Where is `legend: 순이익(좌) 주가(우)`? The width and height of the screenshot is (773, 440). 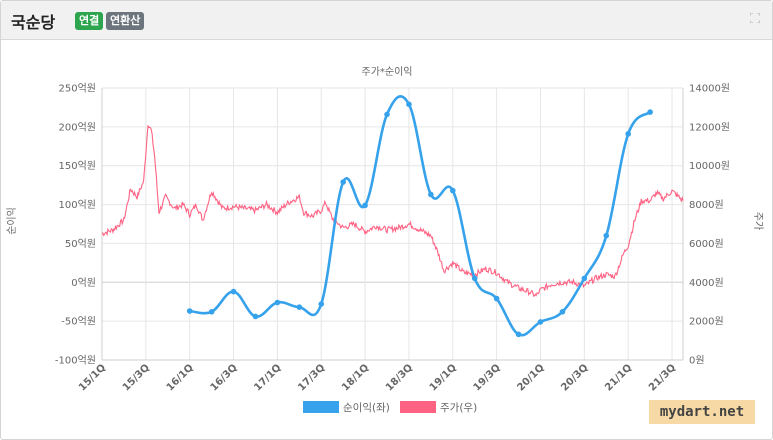
legend: 순이익(좌) 주가(우) is located at coordinates (390, 407).